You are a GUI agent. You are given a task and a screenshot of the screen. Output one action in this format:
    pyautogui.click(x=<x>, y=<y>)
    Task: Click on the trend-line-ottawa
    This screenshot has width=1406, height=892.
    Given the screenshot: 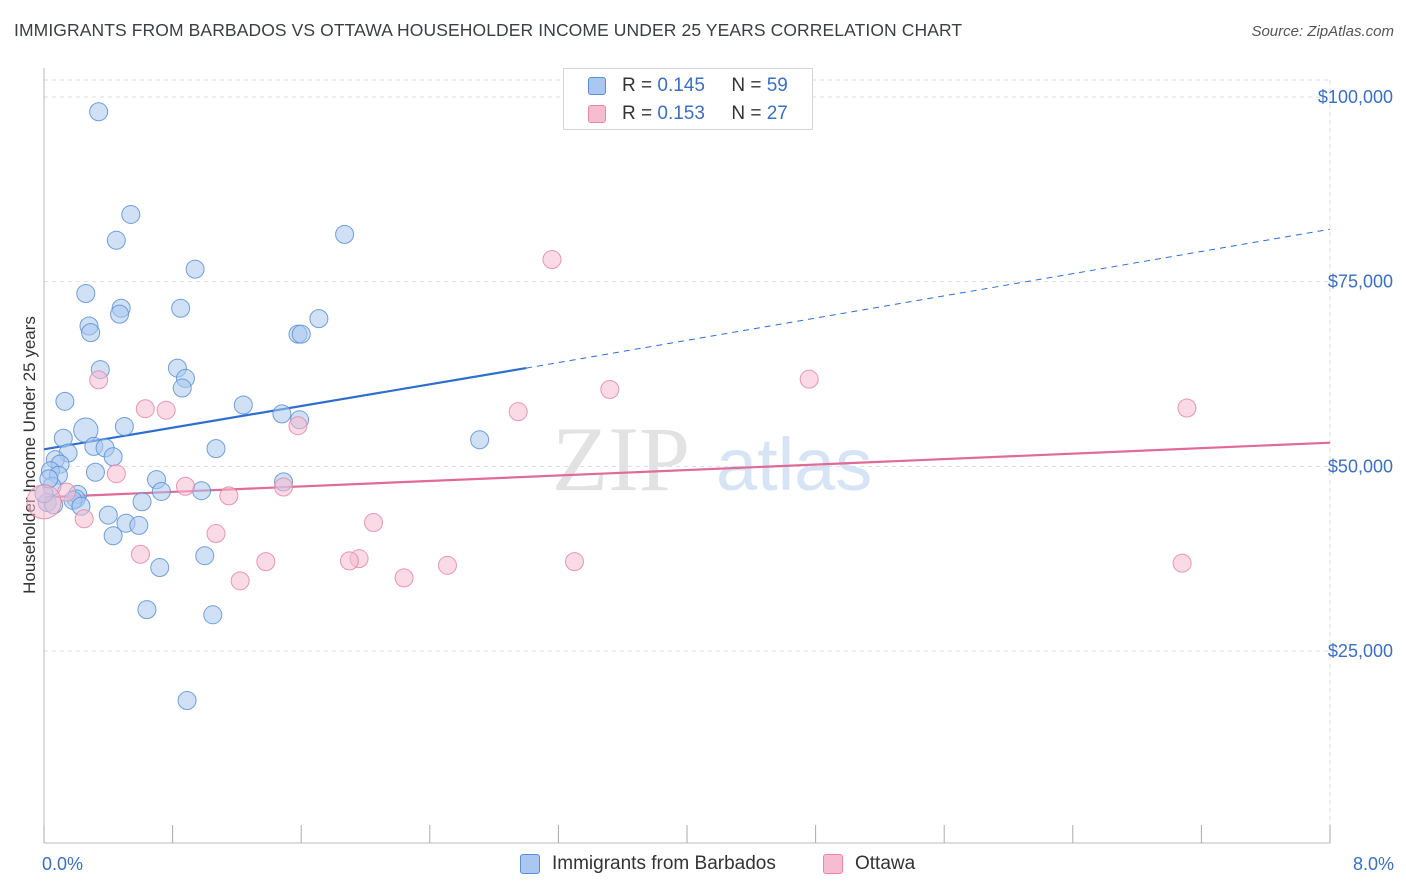 What is the action you would take?
    pyautogui.click(x=687, y=470)
    